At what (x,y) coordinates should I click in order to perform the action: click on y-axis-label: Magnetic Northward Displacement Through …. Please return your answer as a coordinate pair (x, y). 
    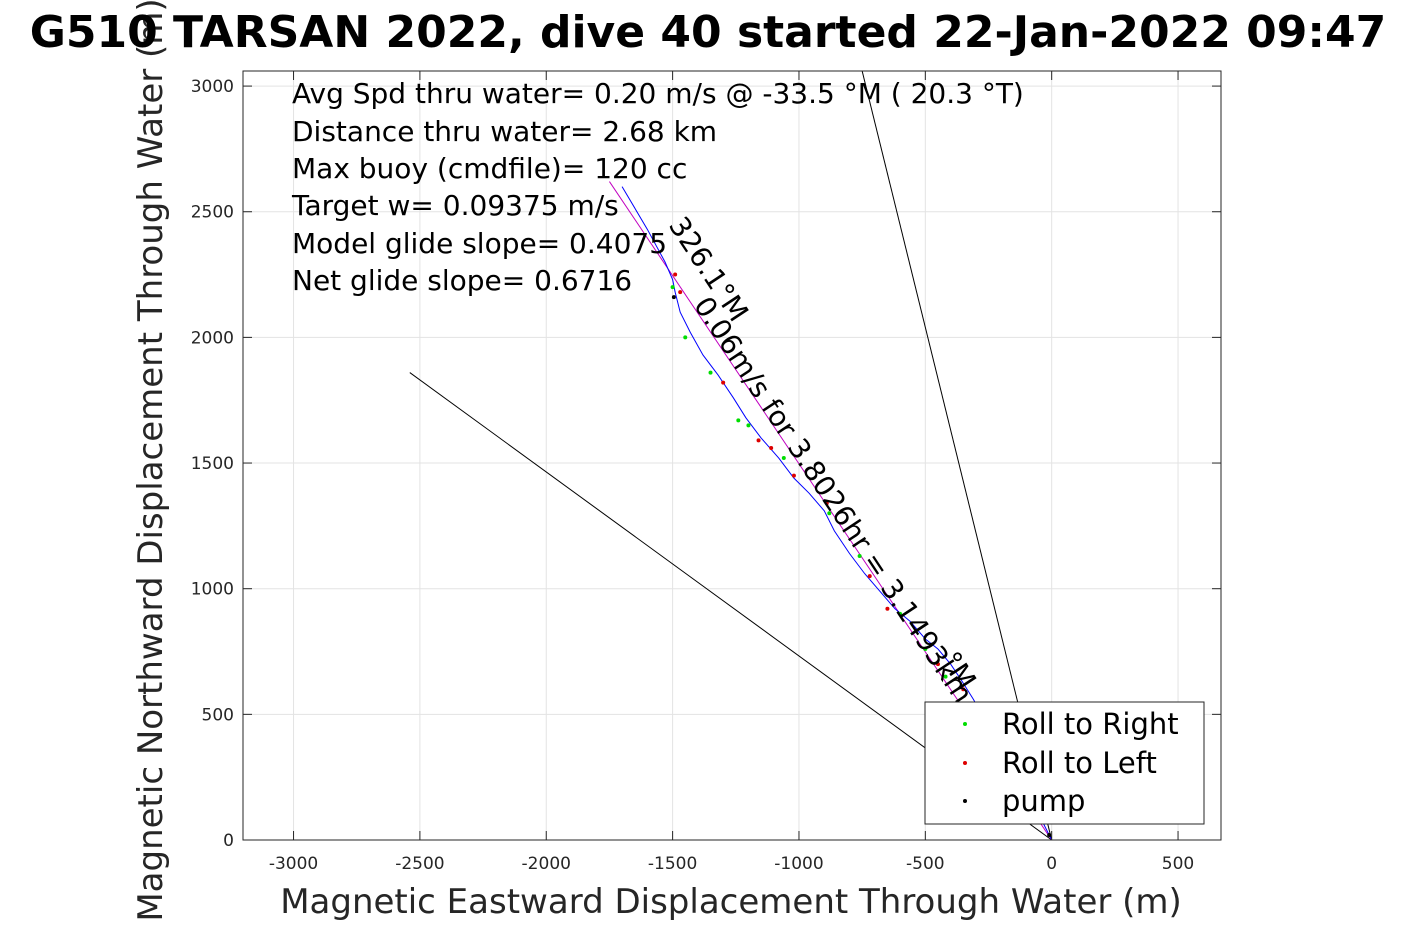
    Looking at the image, I should click on (151, 461).